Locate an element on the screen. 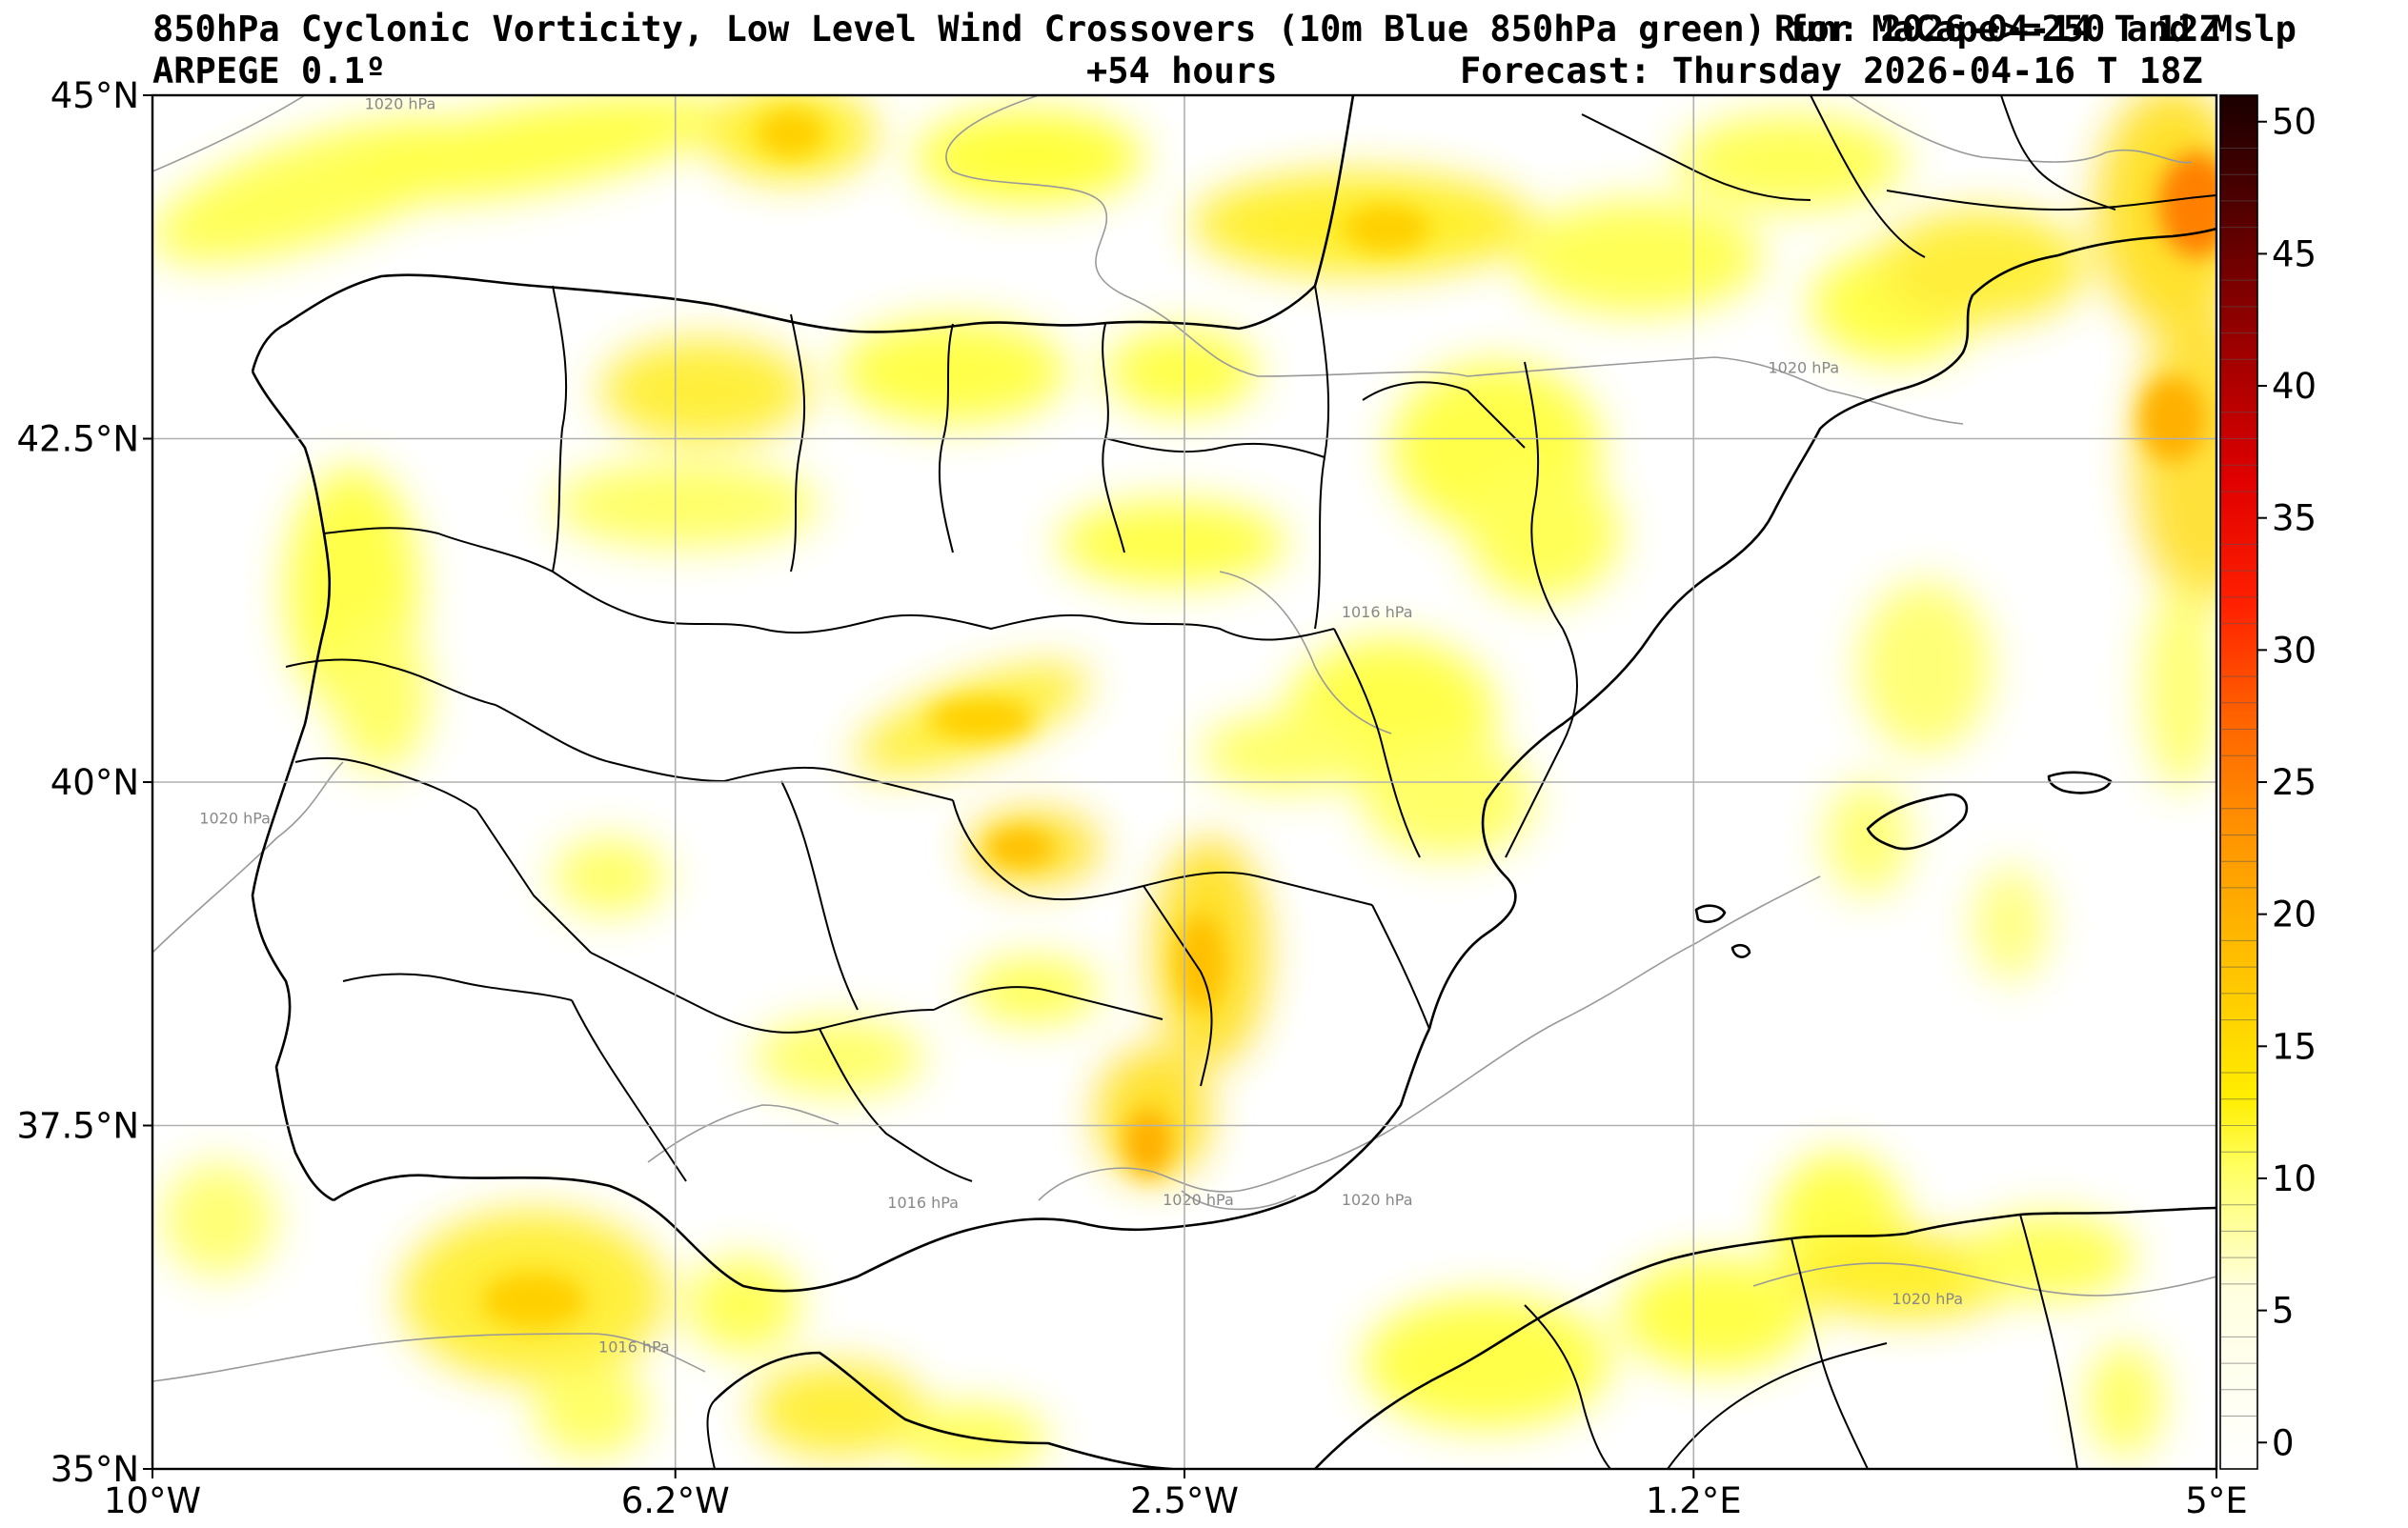 The image size is (2408, 1528). colorbar-tick-label: 0 is located at coordinates (2283, 1442).